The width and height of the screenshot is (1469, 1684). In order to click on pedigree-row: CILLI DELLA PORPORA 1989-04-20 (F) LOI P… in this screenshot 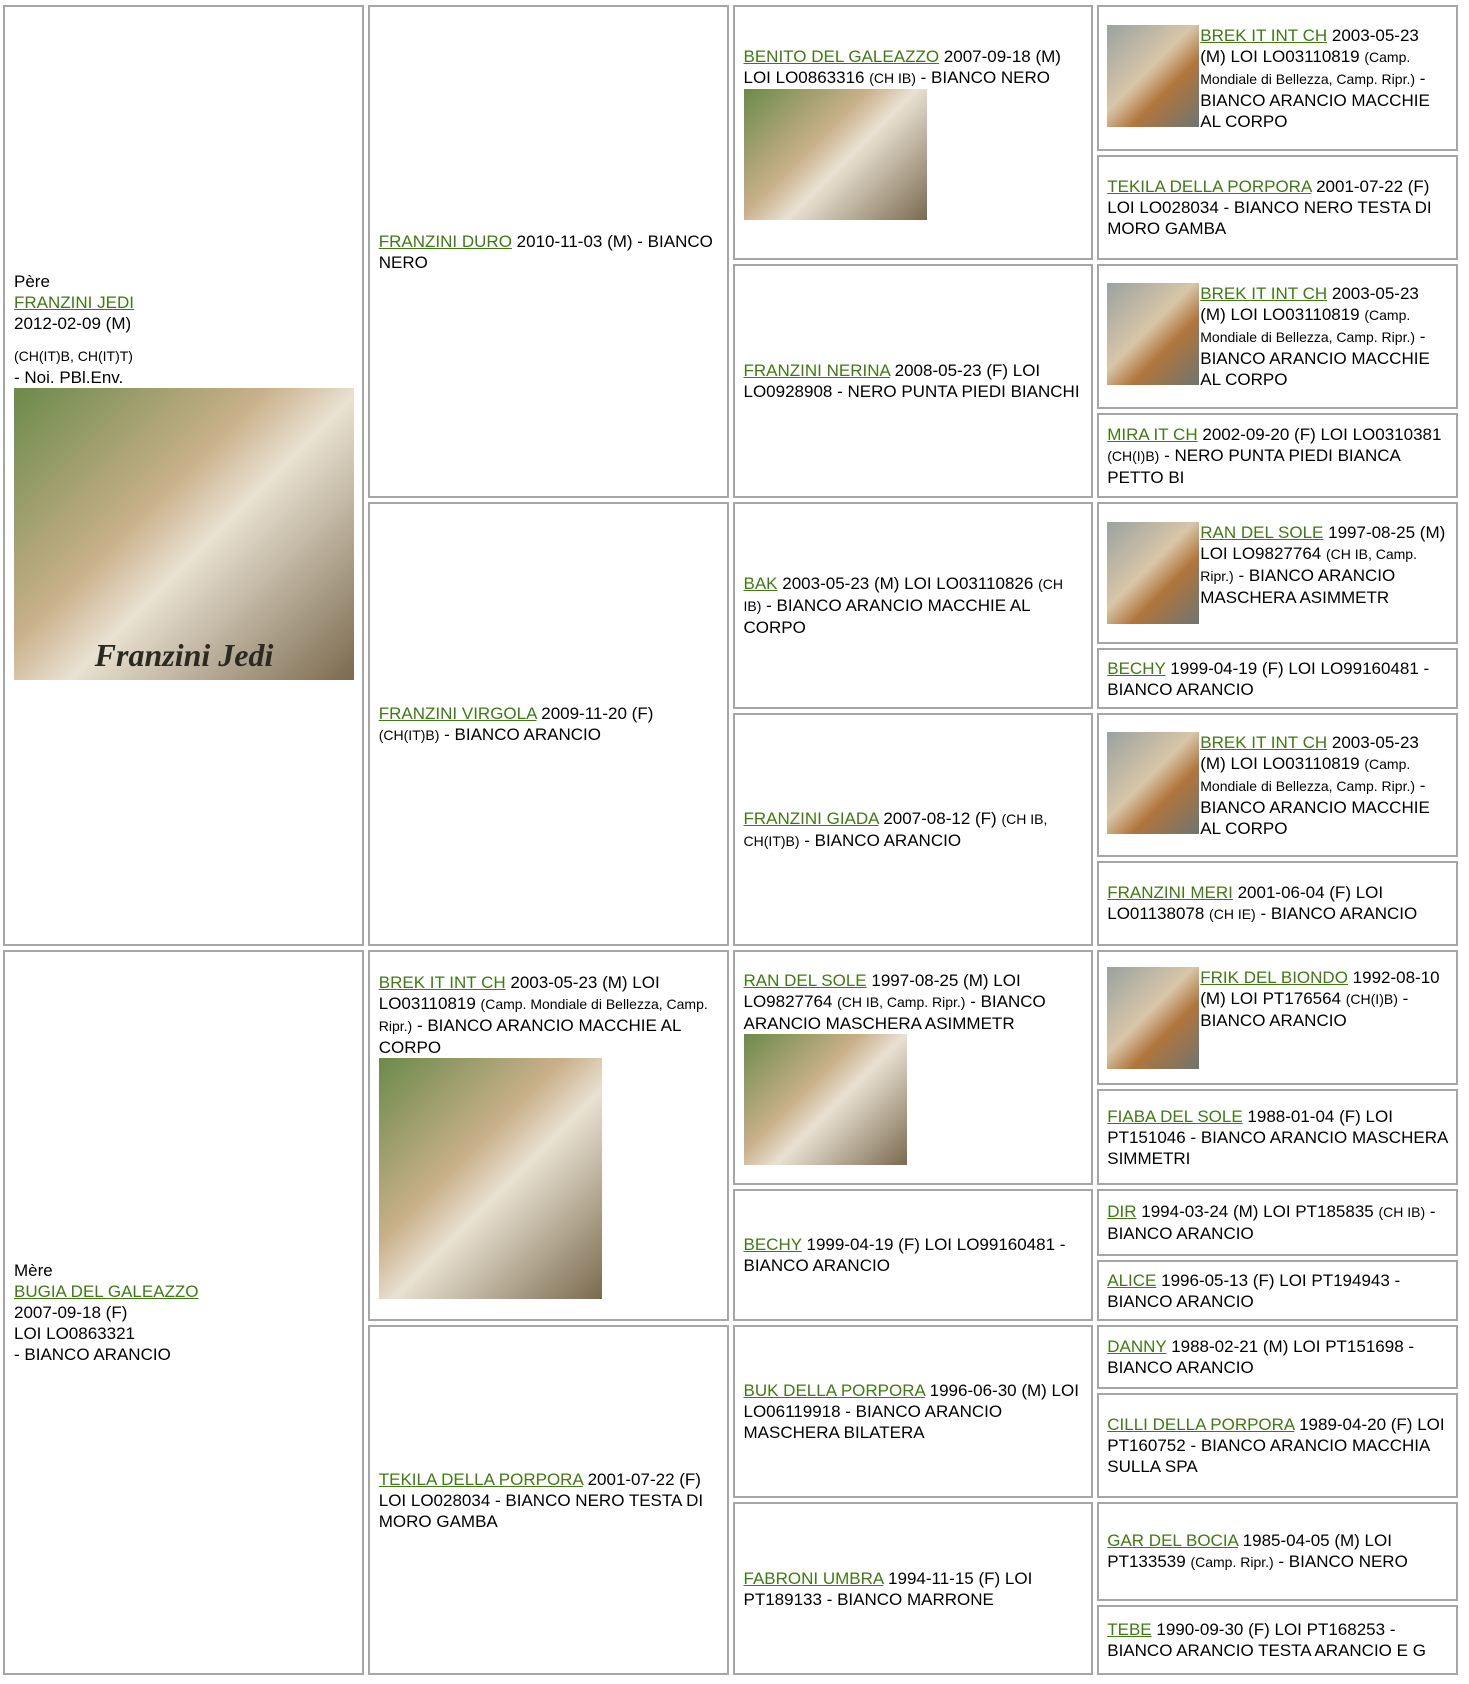, I will do `click(730, 1445)`.